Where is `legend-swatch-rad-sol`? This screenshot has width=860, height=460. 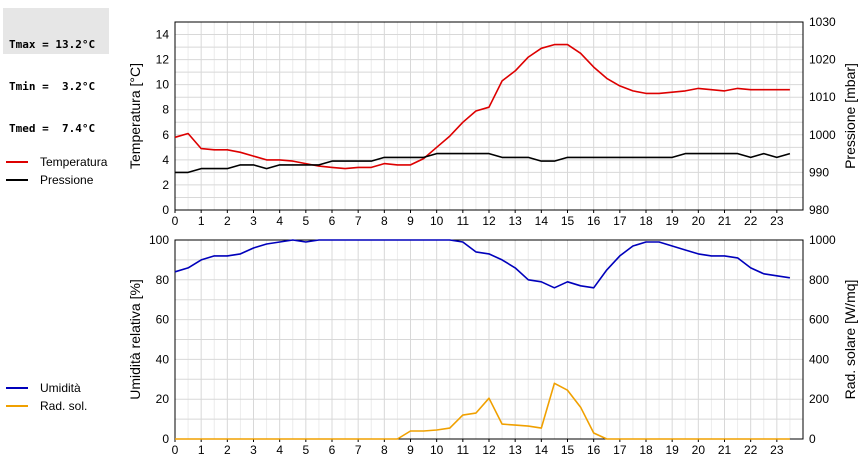 legend-swatch-rad-sol is located at coordinates (17, 406).